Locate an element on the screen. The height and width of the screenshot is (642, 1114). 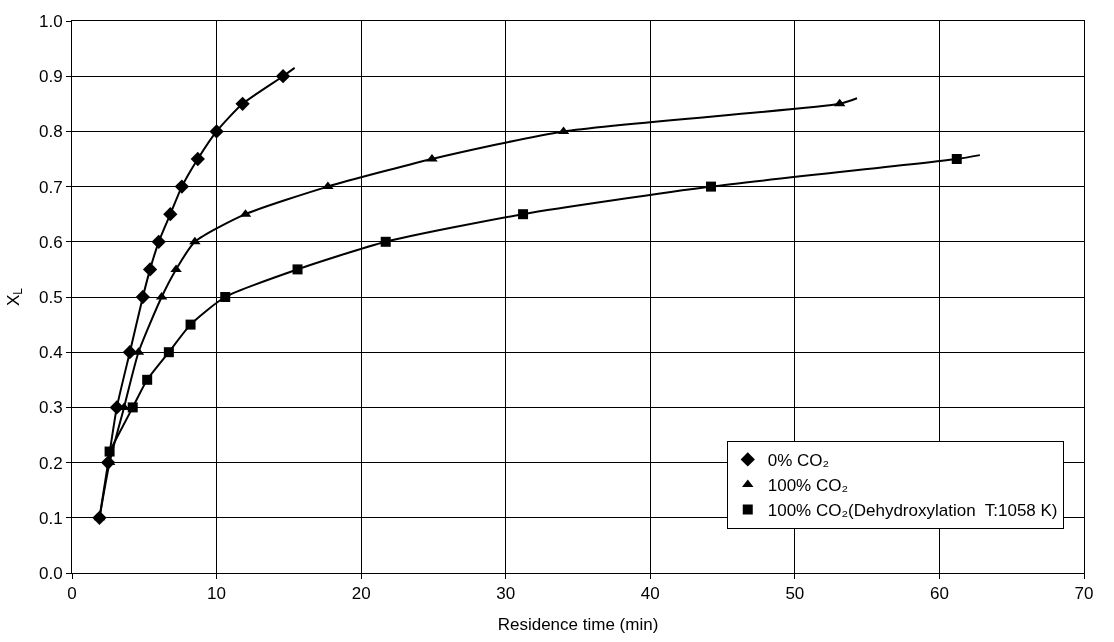
x-tick-label: 0 is located at coordinates (72, 594).